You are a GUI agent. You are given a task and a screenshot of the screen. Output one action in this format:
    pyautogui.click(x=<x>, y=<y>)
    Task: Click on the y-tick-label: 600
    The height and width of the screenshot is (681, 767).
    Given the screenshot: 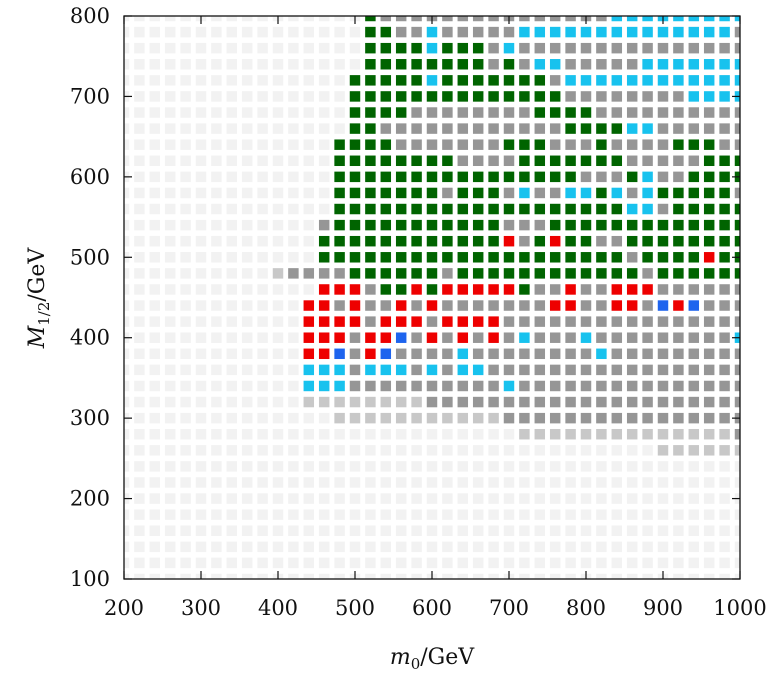 What is the action you would take?
    pyautogui.click(x=90, y=177)
    